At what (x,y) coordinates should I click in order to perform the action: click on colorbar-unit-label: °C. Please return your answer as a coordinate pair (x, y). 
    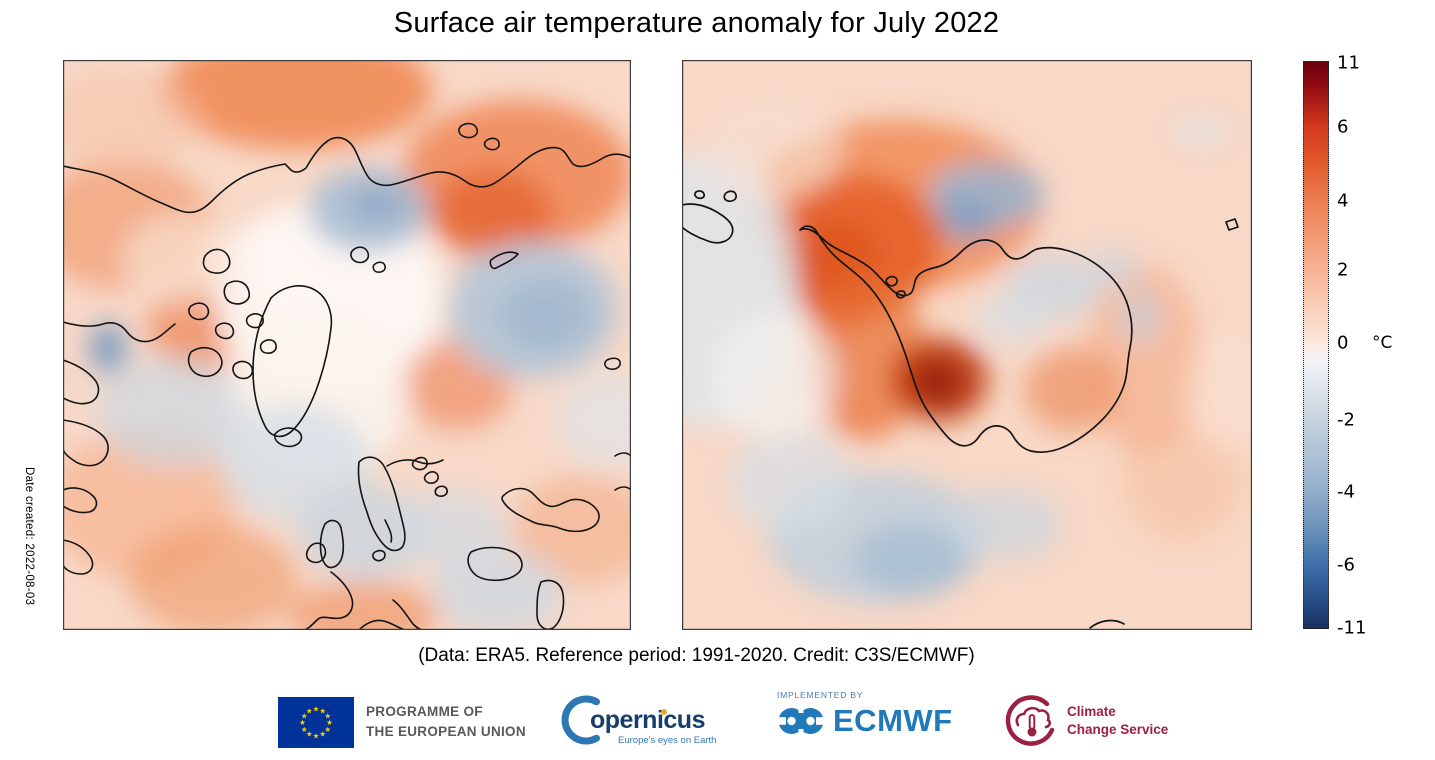
    Looking at the image, I should click on (1382, 343).